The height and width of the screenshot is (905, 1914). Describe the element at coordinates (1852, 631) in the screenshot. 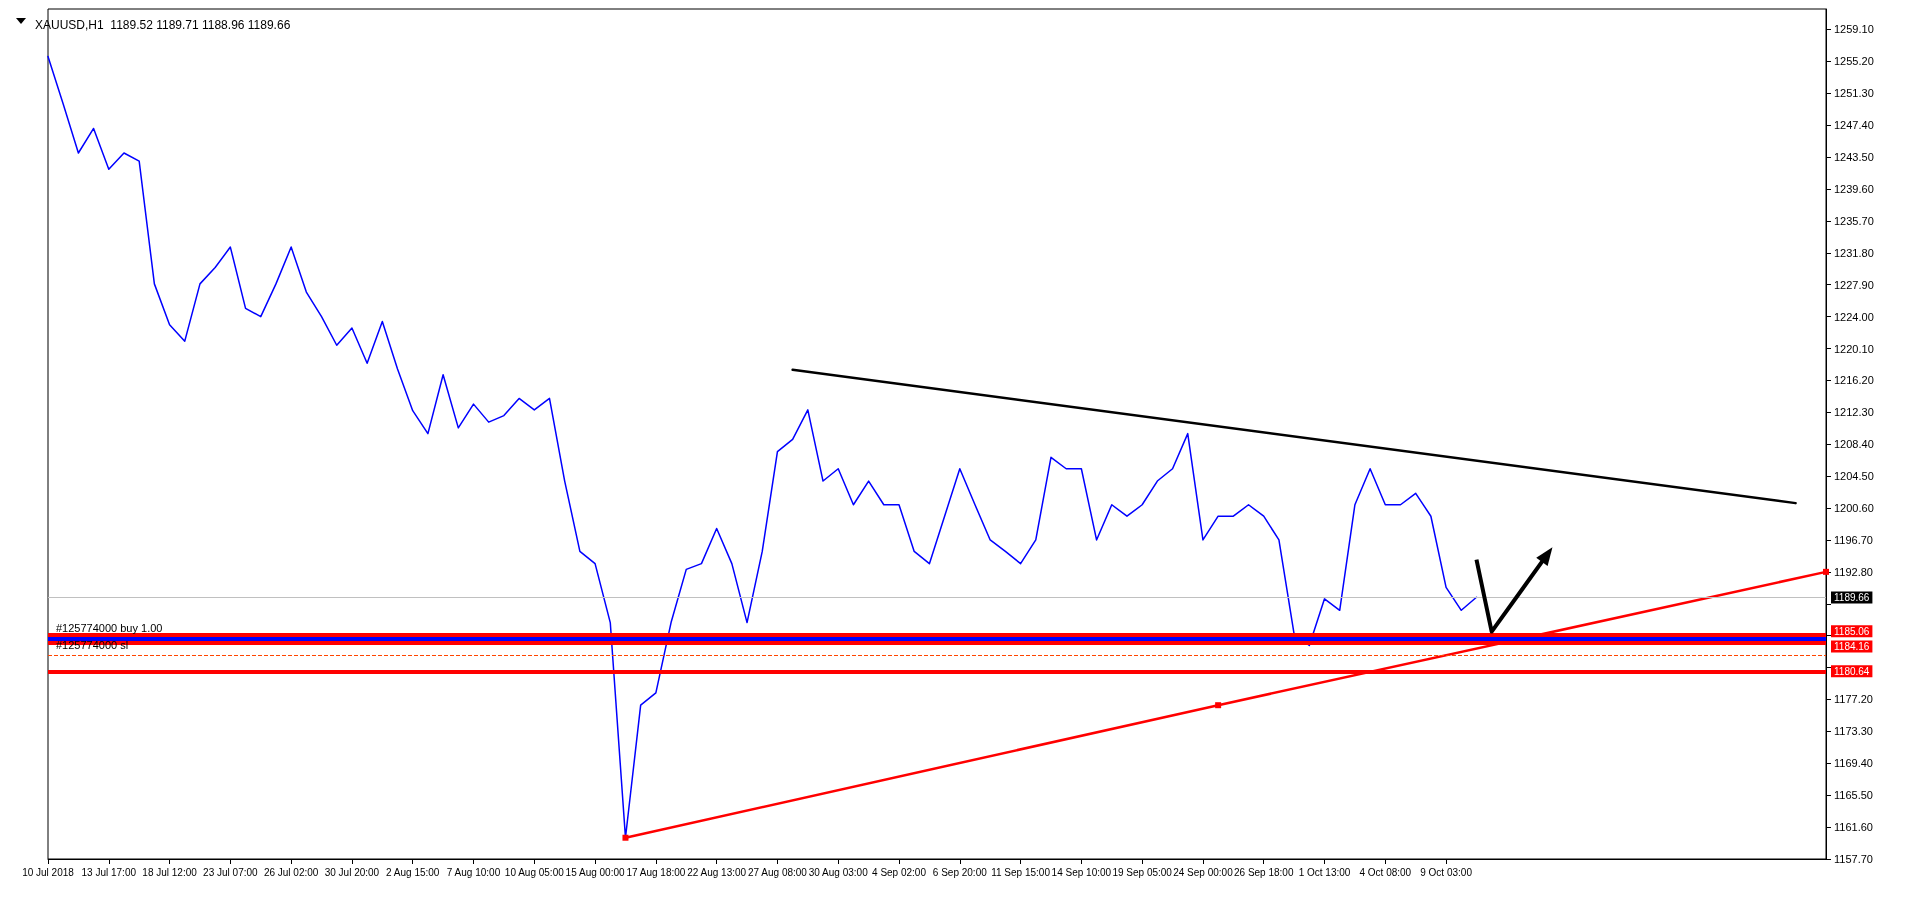

I see `ref-line-label: 1185.06` at that location.